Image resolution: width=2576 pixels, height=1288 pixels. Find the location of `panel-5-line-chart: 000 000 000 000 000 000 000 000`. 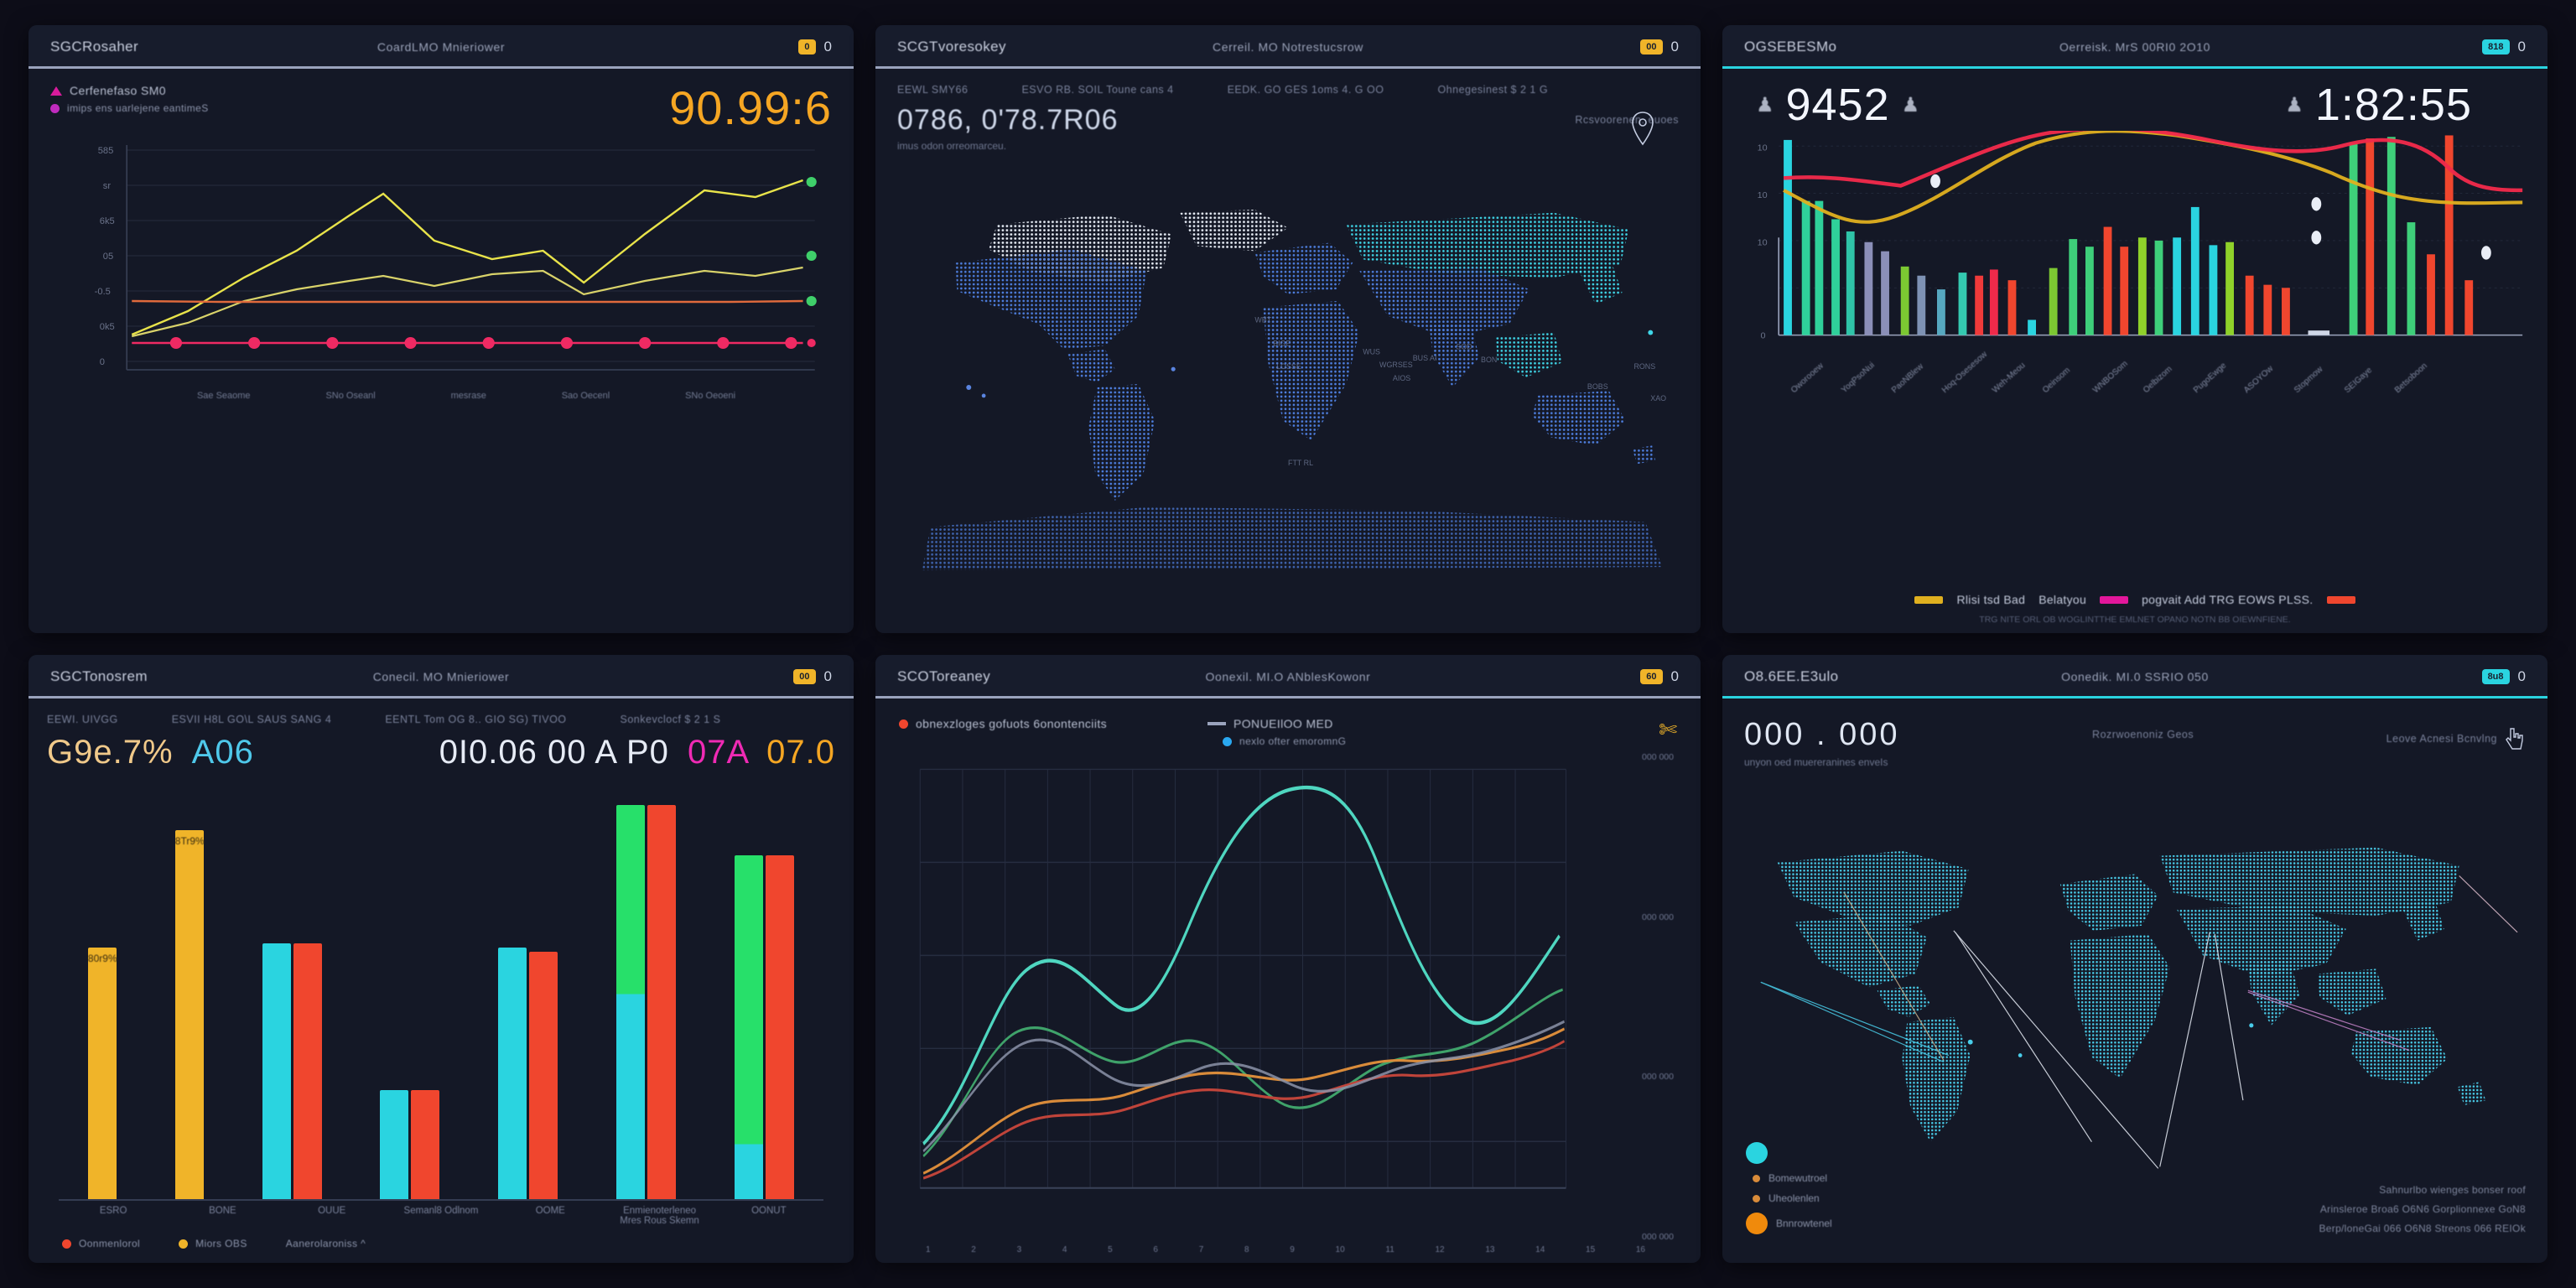

panel-5-line-chart: 000 000 000 000 000 000 000 000 is located at coordinates (1288, 997).